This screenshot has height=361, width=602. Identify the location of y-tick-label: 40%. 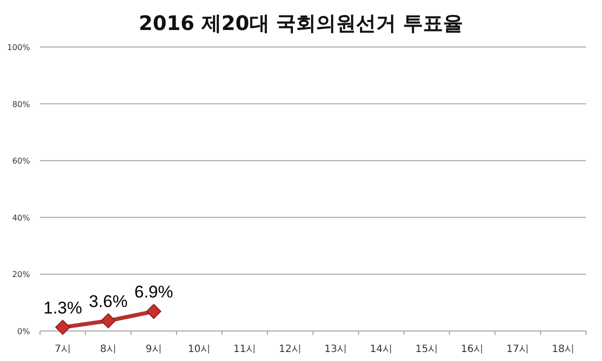
(21, 217).